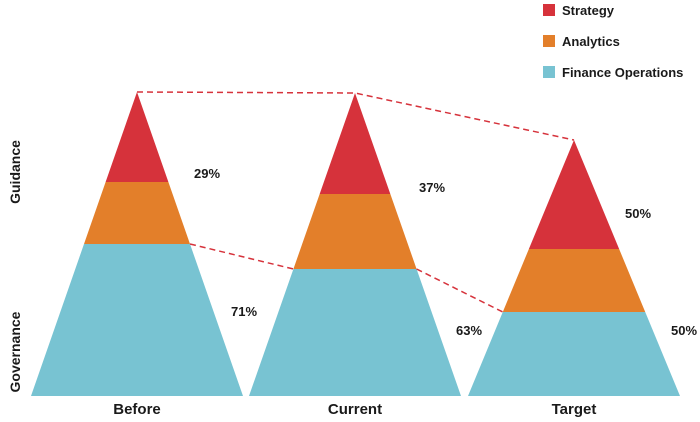 The image size is (700, 422). Describe the element at coordinates (574, 280) in the screenshot. I see `analytics-segment-target` at that location.